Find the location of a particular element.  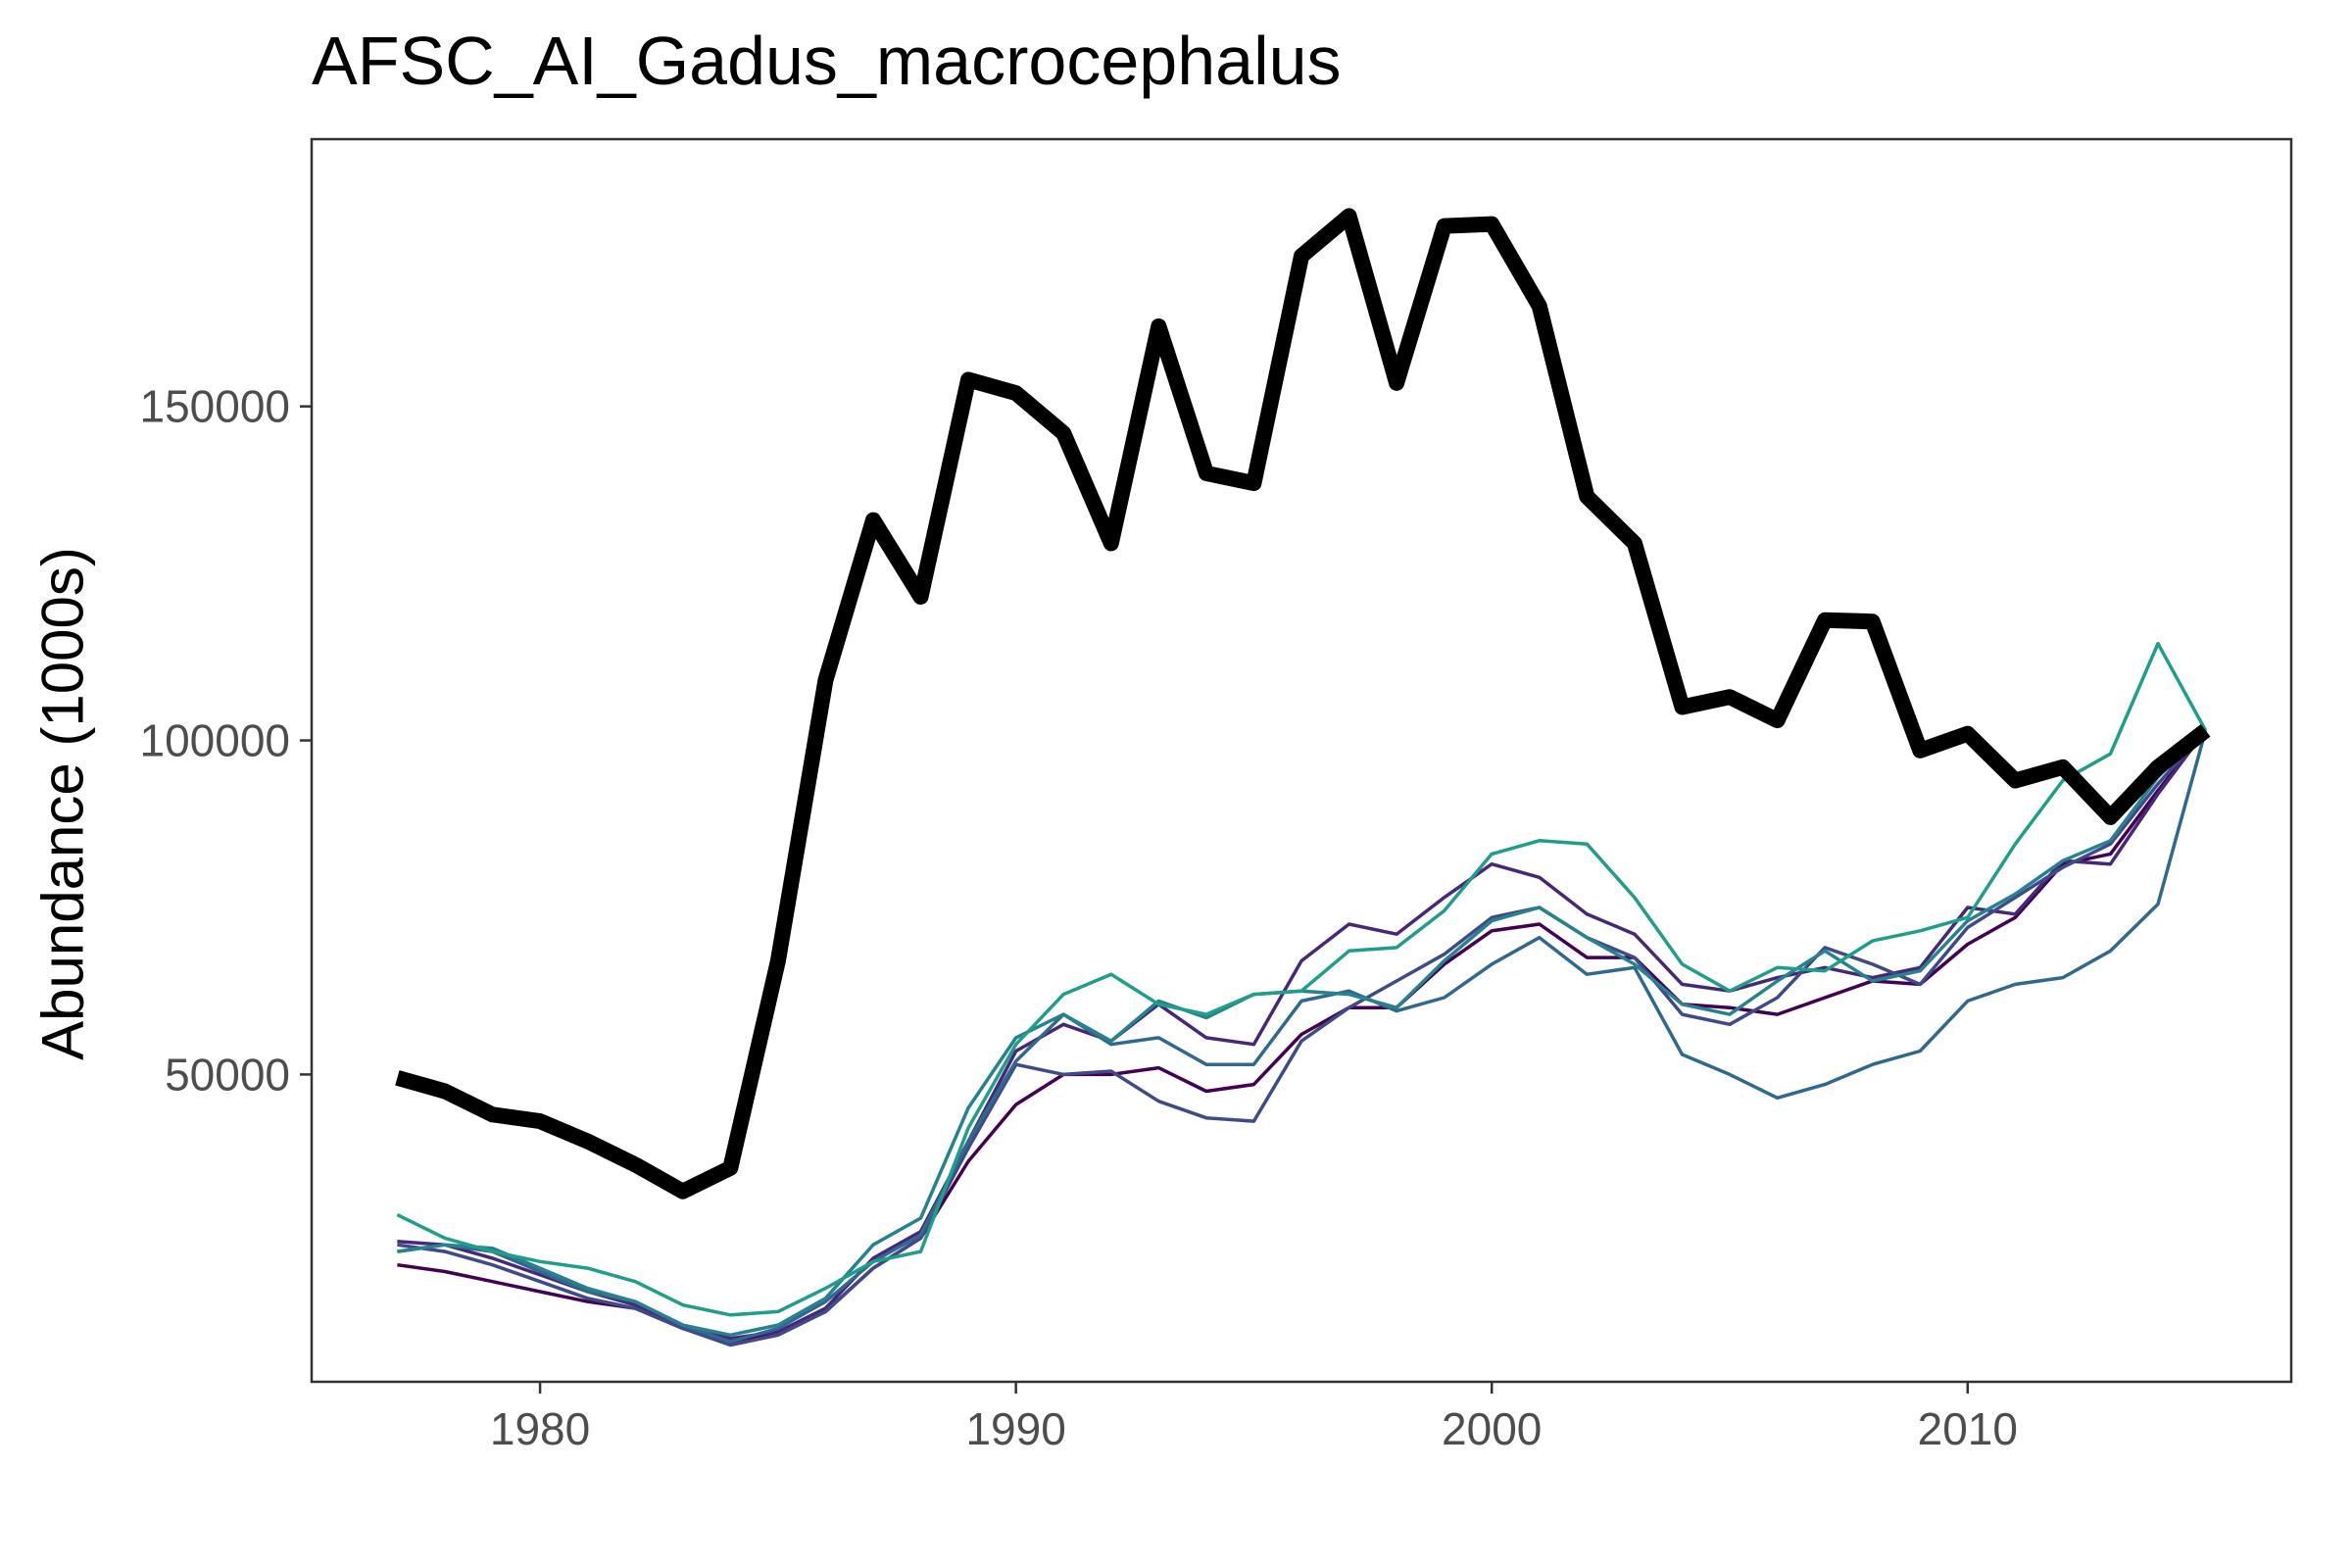

y-tick-label: 150000 is located at coordinates (215, 406).